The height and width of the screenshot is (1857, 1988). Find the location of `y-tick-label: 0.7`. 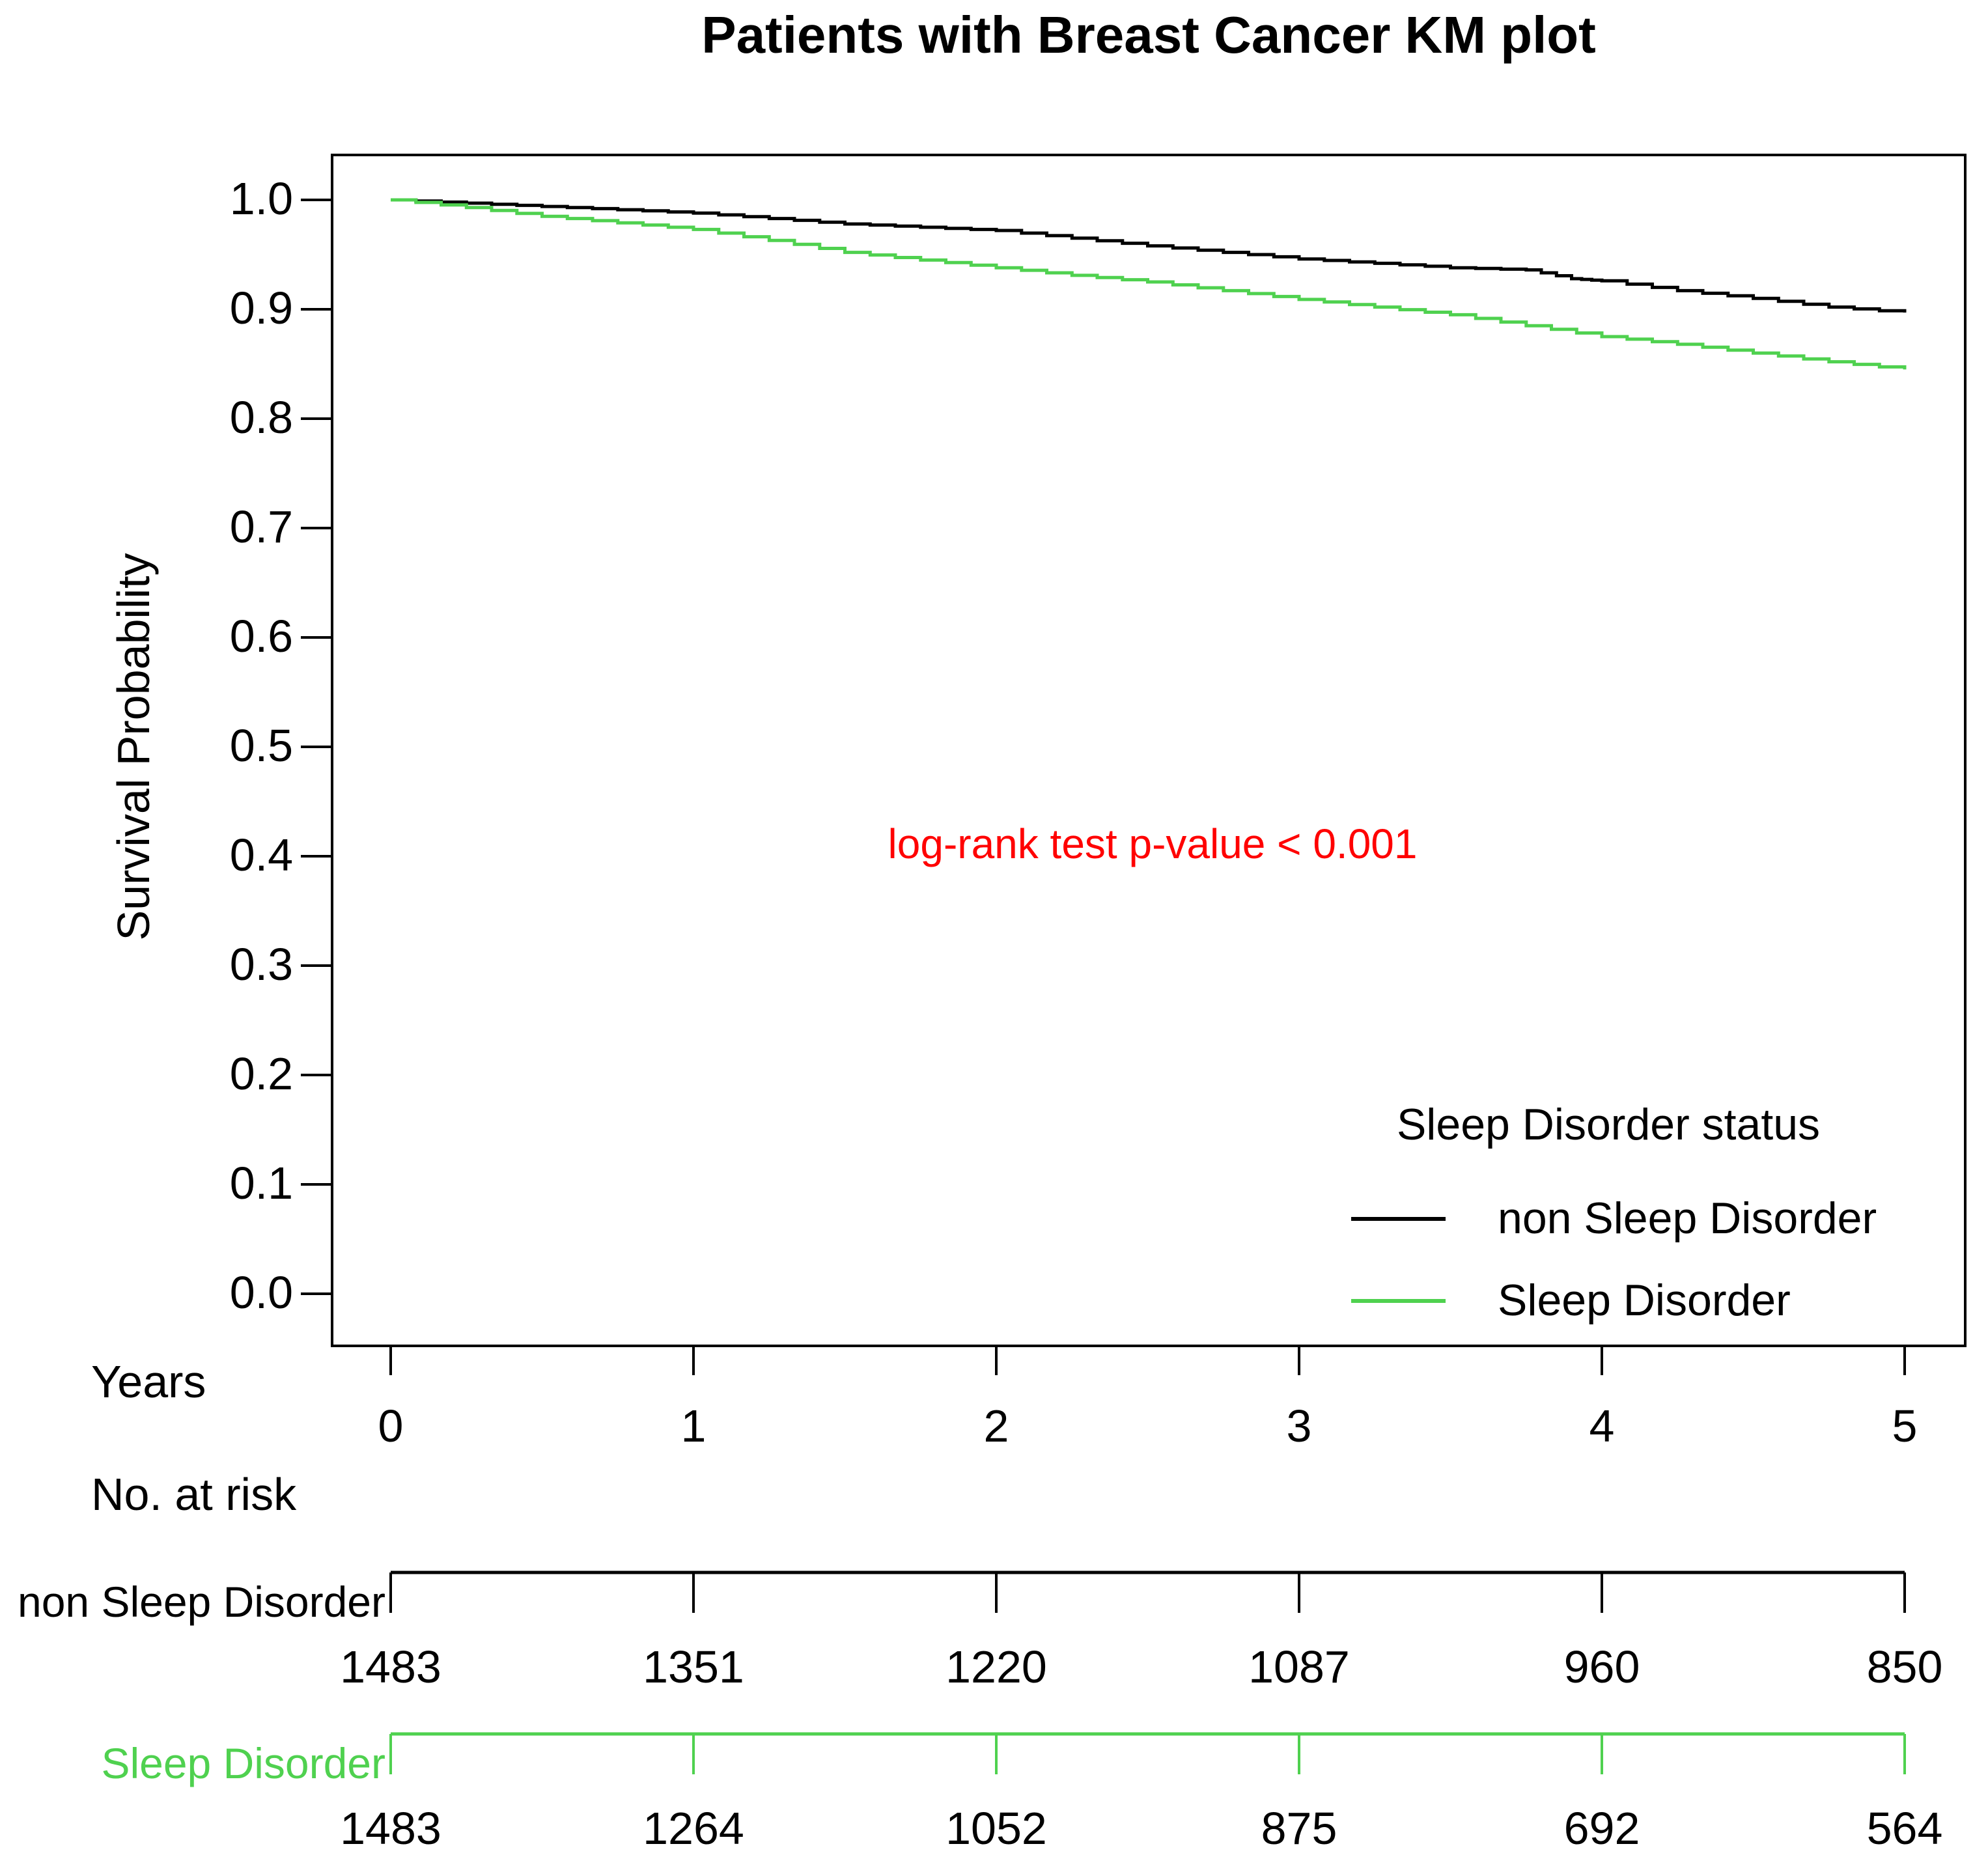

y-tick-label: 0.7 is located at coordinates (261, 526).